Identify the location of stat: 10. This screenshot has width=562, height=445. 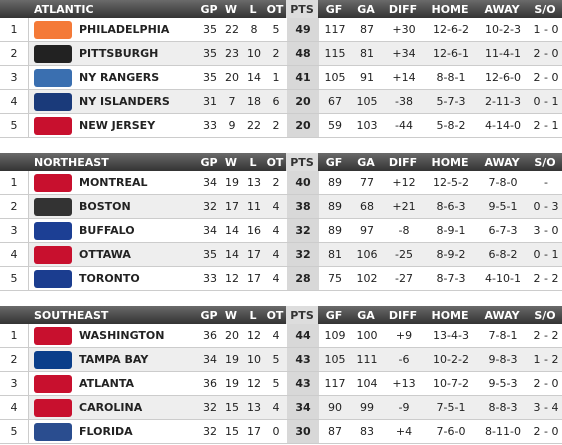
(254, 359).